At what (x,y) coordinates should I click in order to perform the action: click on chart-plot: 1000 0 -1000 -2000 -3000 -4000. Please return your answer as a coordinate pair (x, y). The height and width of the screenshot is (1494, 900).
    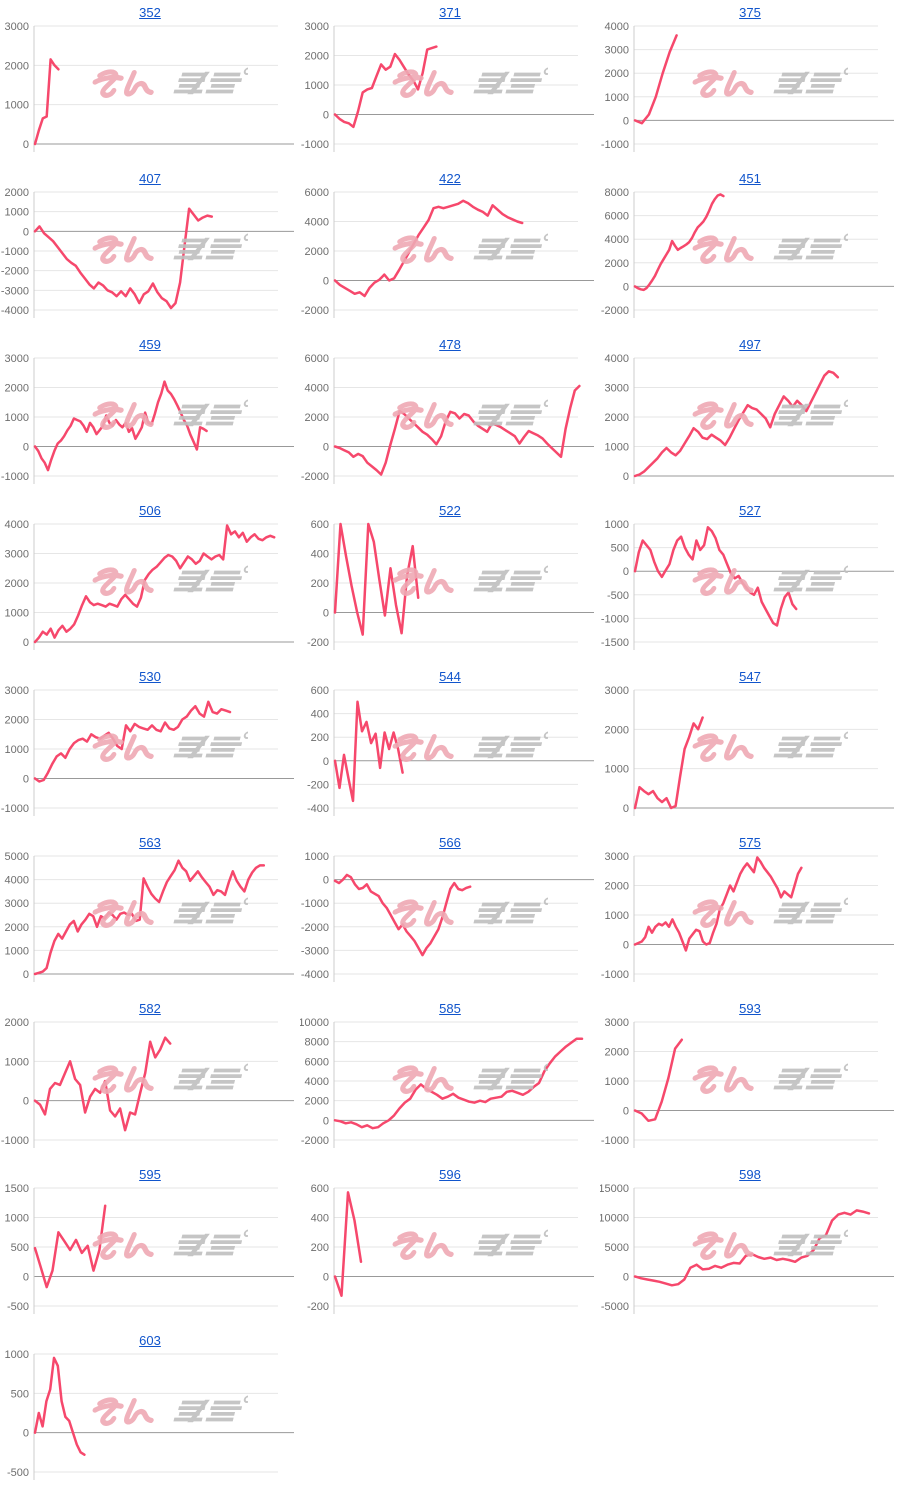
    Looking at the image, I should click on (450, 924).